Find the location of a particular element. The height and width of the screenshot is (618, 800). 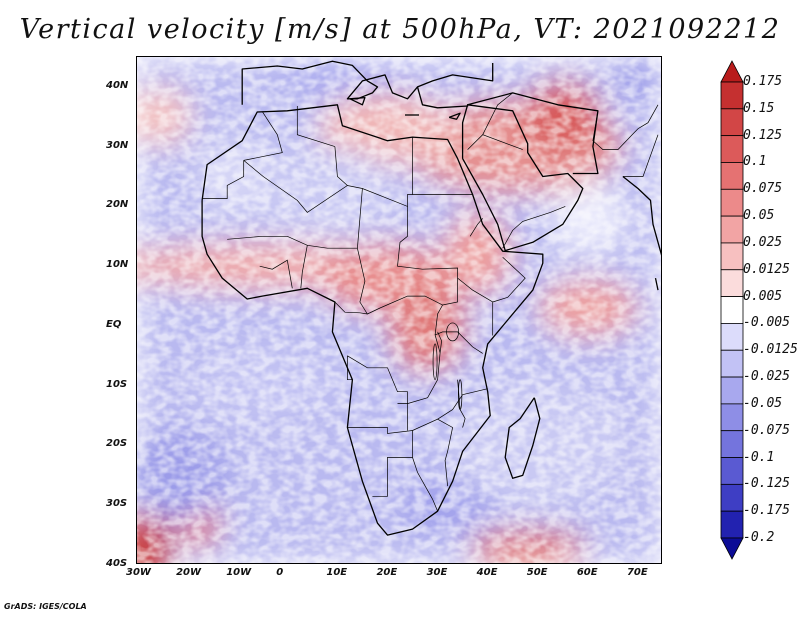

lat-tick-label: 10S is located at coordinates (117, 384).